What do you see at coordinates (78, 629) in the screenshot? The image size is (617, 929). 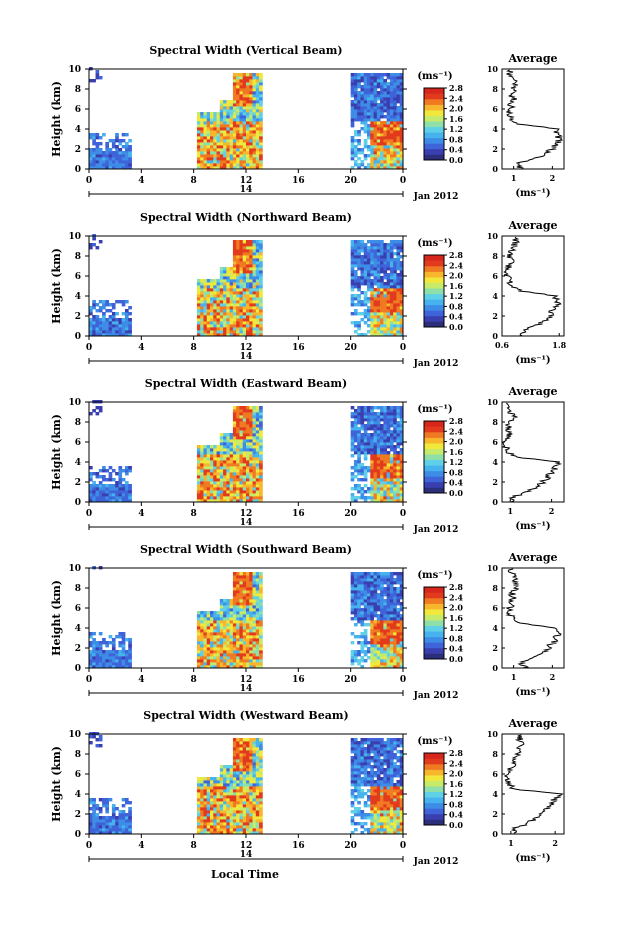 I see `y-tick-label: 4` at bounding box center [78, 629].